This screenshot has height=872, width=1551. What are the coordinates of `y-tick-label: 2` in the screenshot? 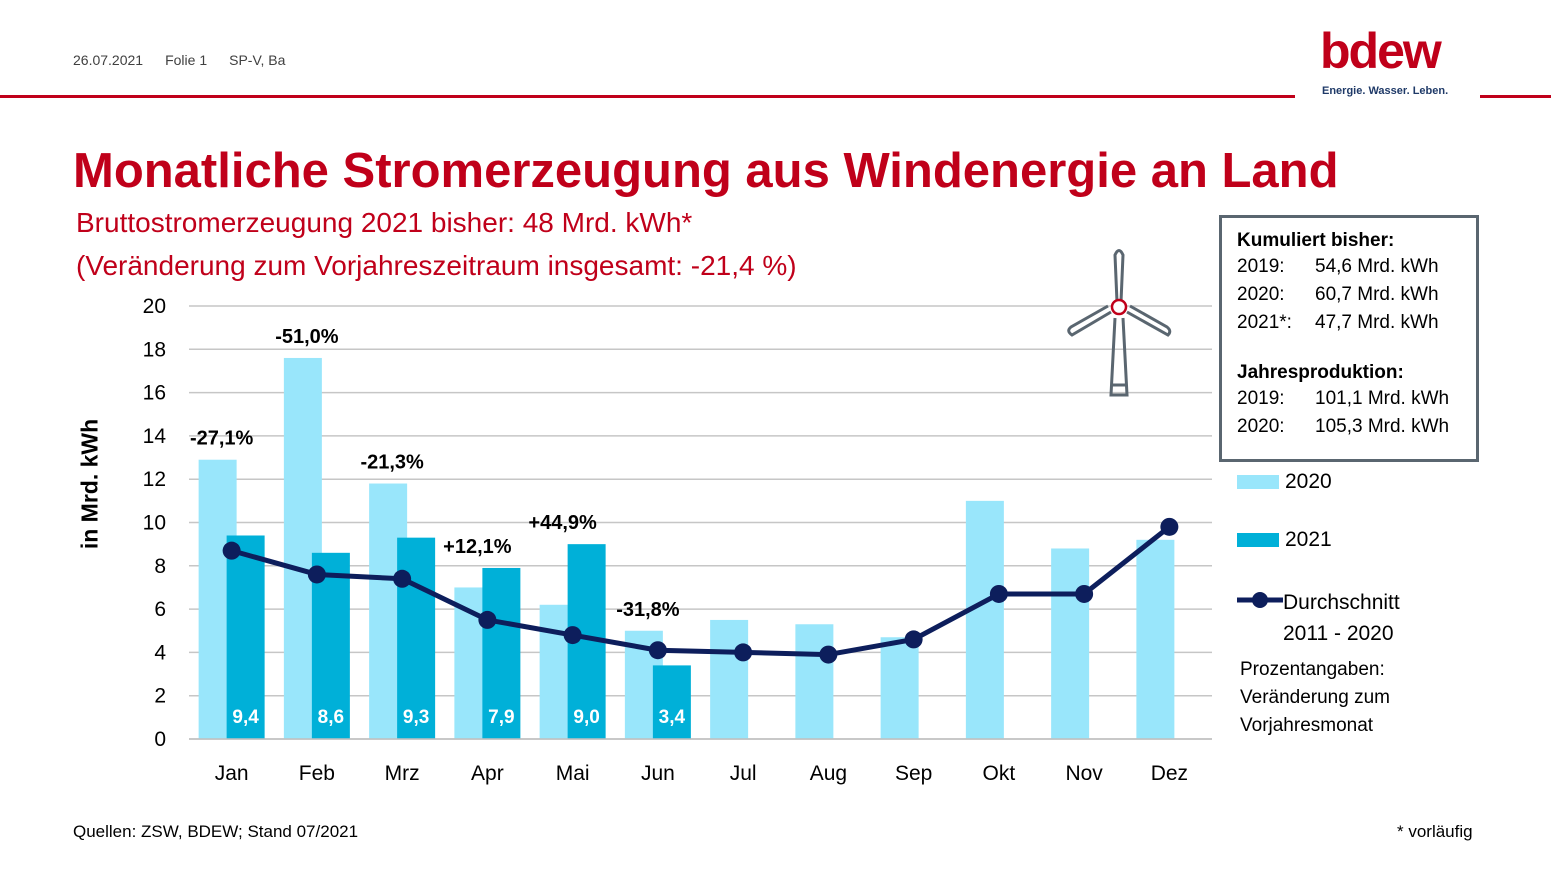 It's located at (160, 696).